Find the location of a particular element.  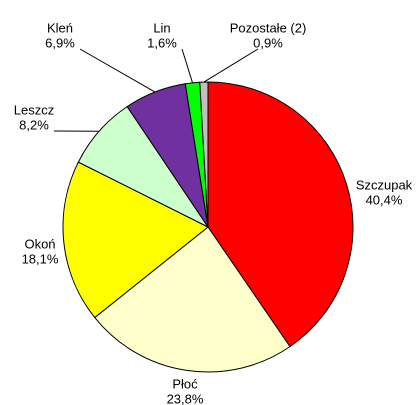

slice-value-label: 1,6% is located at coordinates (162, 42).